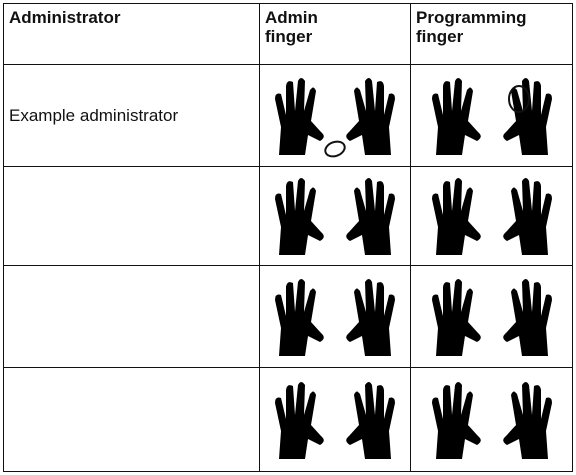  What do you see at coordinates (291, 27) in the screenshot?
I see `header-text: Admin finger` at bounding box center [291, 27].